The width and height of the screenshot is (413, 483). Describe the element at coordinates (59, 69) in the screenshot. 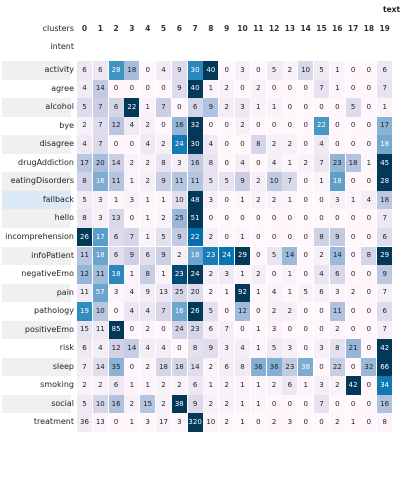

I see `row-label: activity` at that location.